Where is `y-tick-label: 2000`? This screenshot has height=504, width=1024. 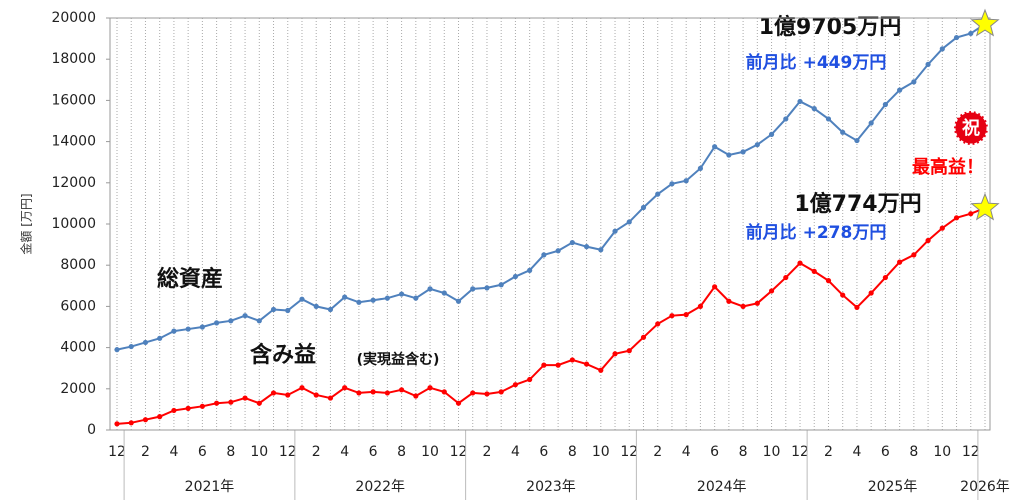 y-tick-label: 2000 is located at coordinates (78, 389).